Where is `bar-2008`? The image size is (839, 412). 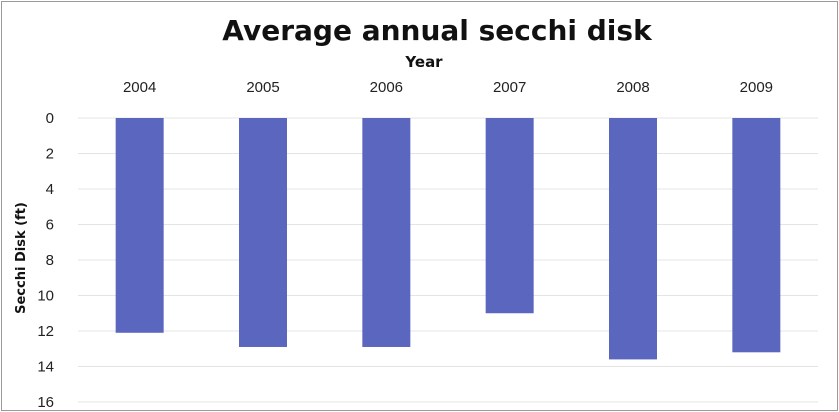
bar-2008 is located at coordinates (633, 239).